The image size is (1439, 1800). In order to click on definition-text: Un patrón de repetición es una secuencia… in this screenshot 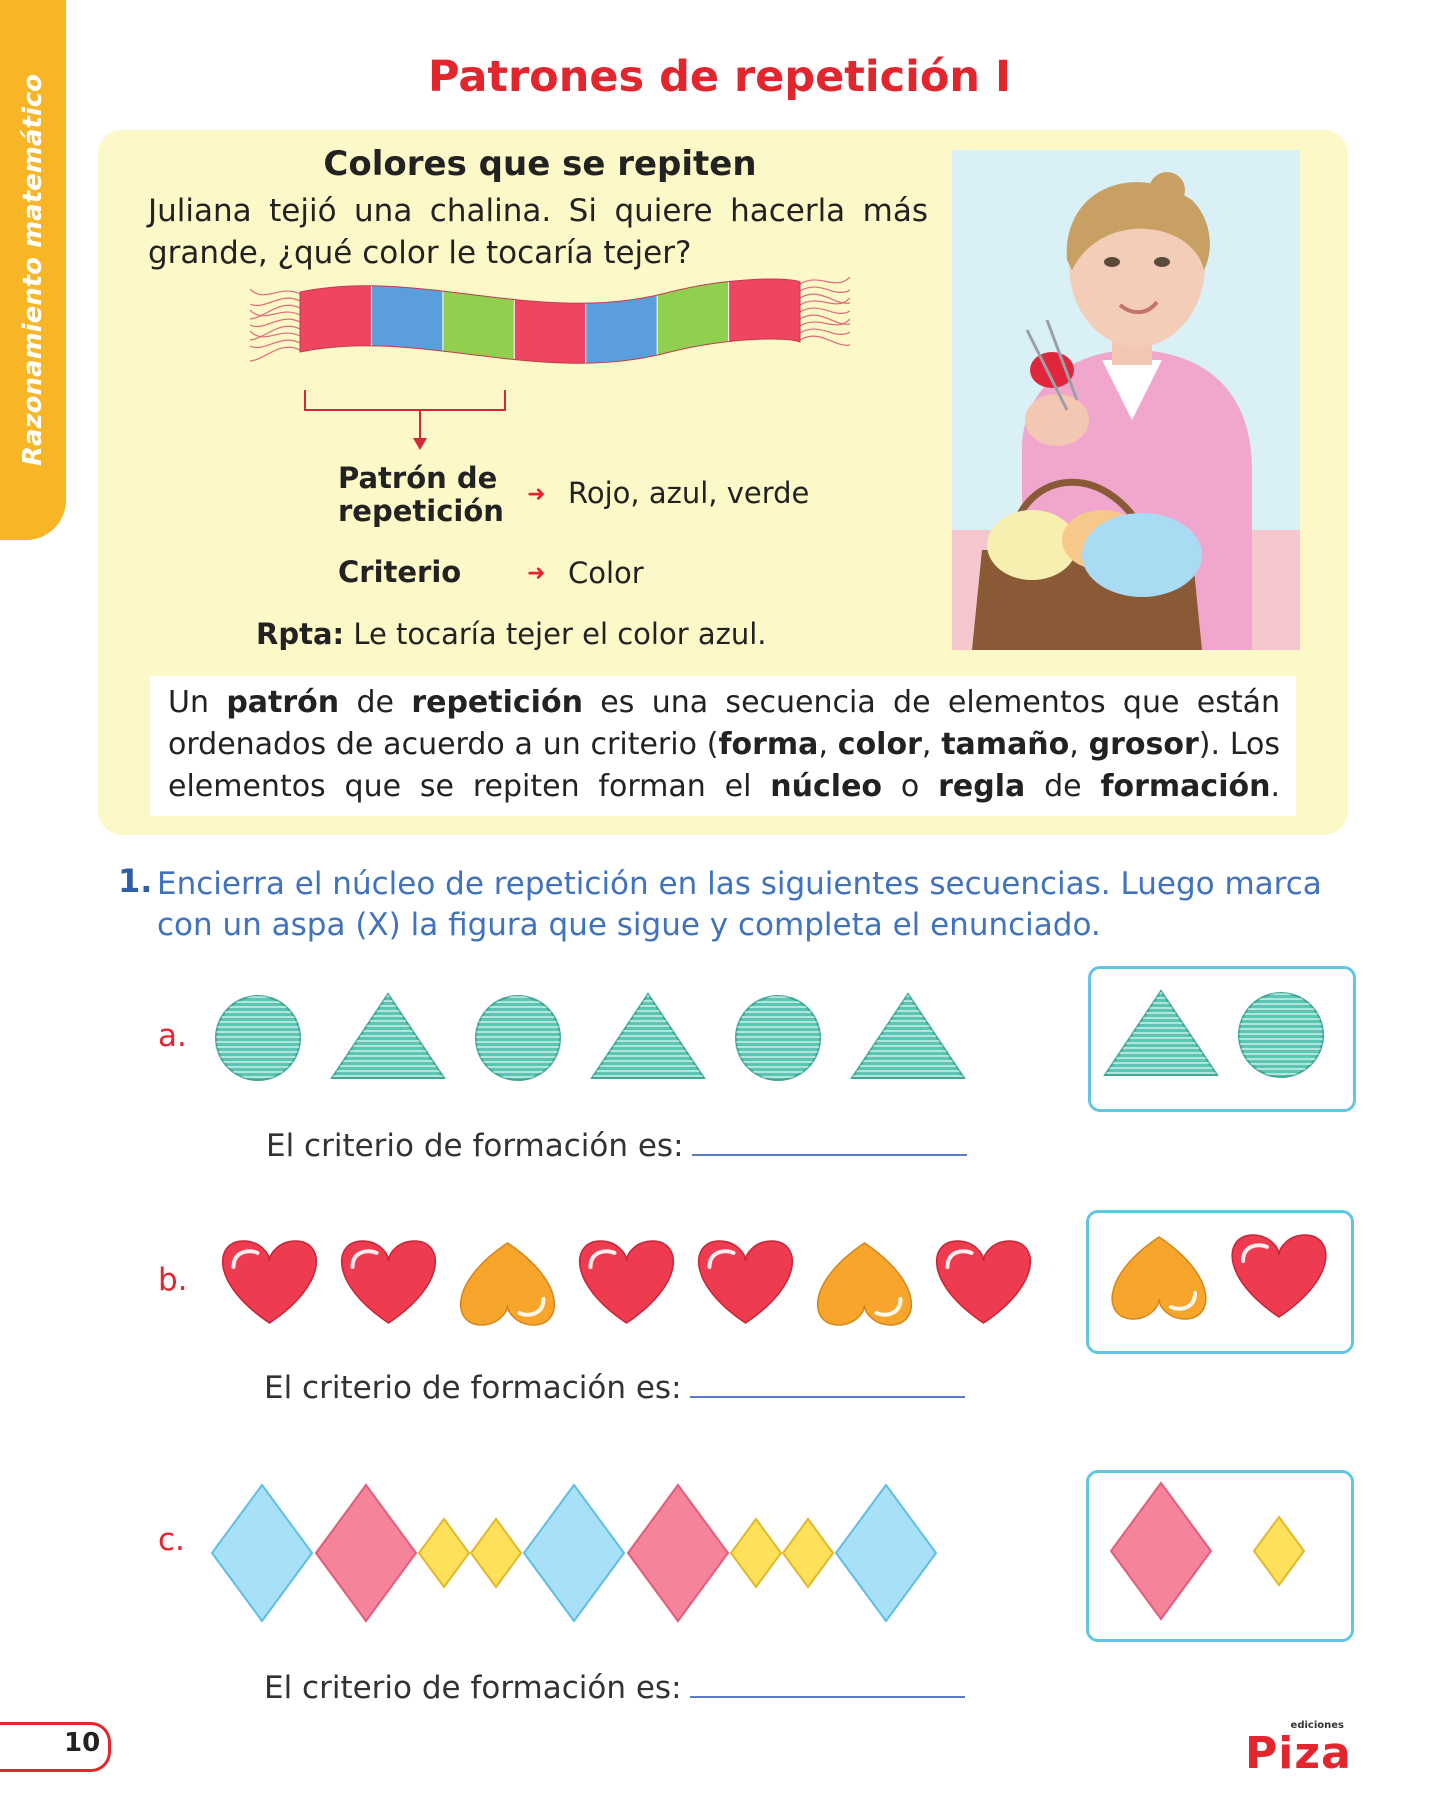, I will do `click(724, 744)`.